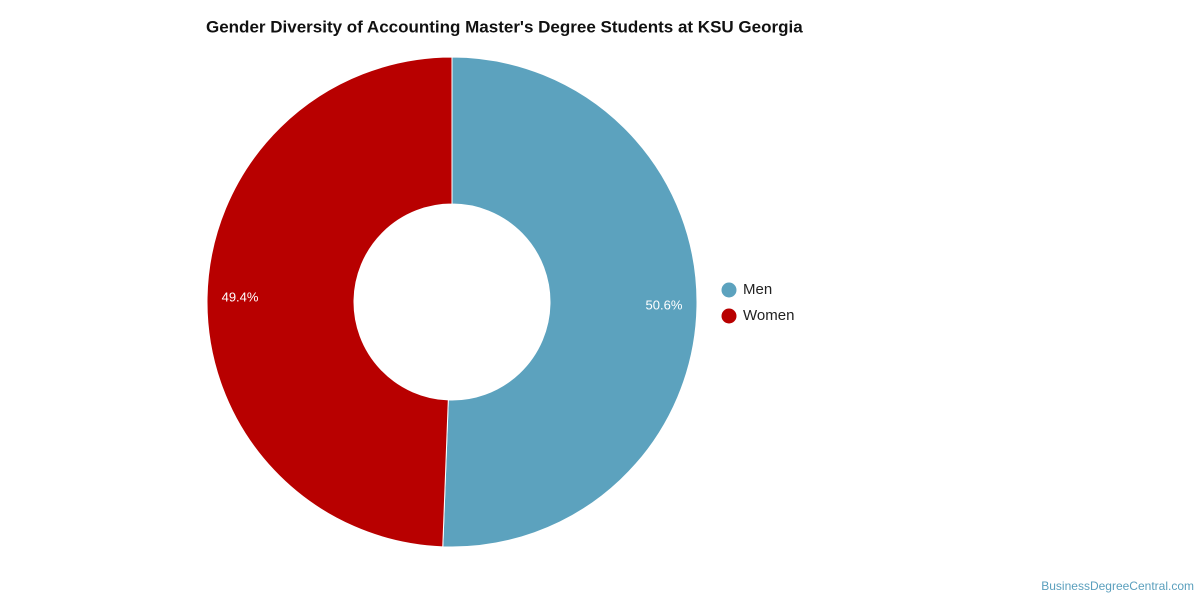 This screenshot has height=600, width=1200. What do you see at coordinates (240, 296) in the screenshot?
I see `value-label: 49.4%` at bounding box center [240, 296].